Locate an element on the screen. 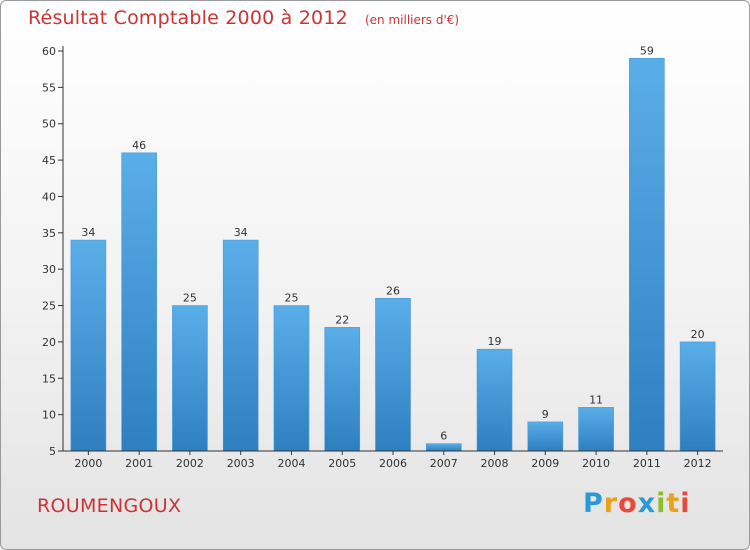  data-label-2008: 19 is located at coordinates (495, 341).